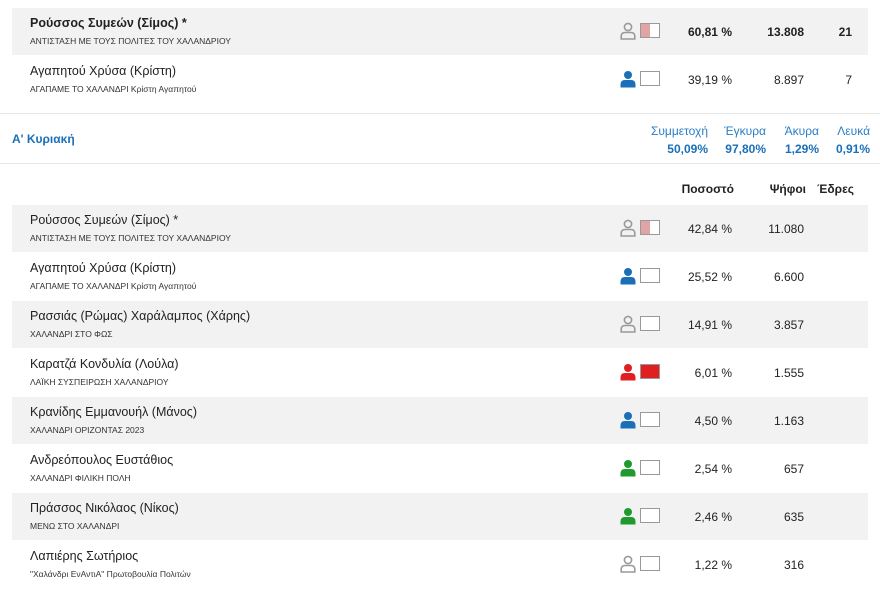 Image resolution: width=880 pixels, height=590 pixels. What do you see at coordinates (801, 149) in the screenshot?
I see `stat-value: 1,29%` at bounding box center [801, 149].